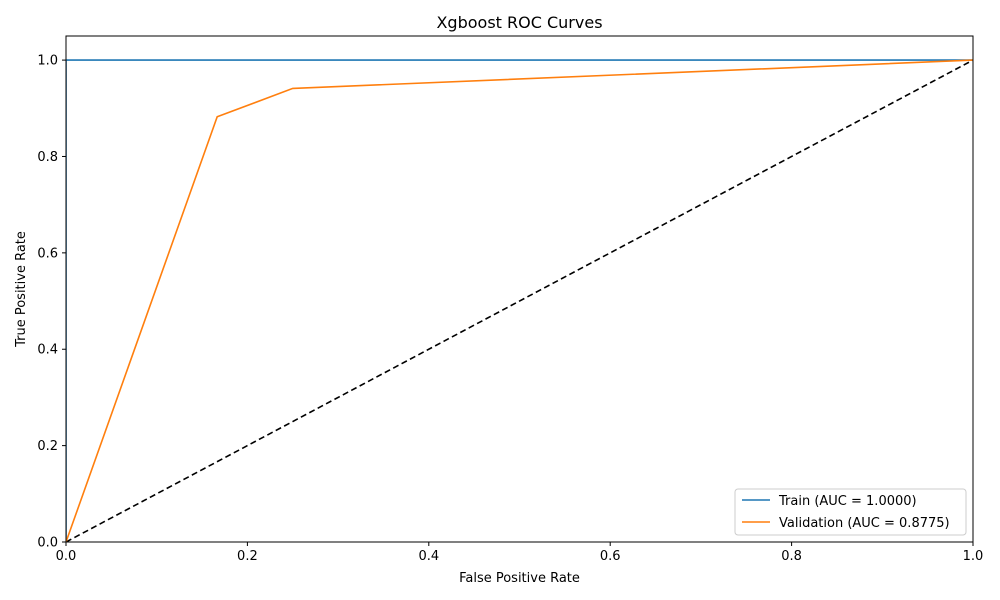 The width and height of the screenshot is (1000, 600). I want to click on x-tick-label: 0.2, so click(247, 556).